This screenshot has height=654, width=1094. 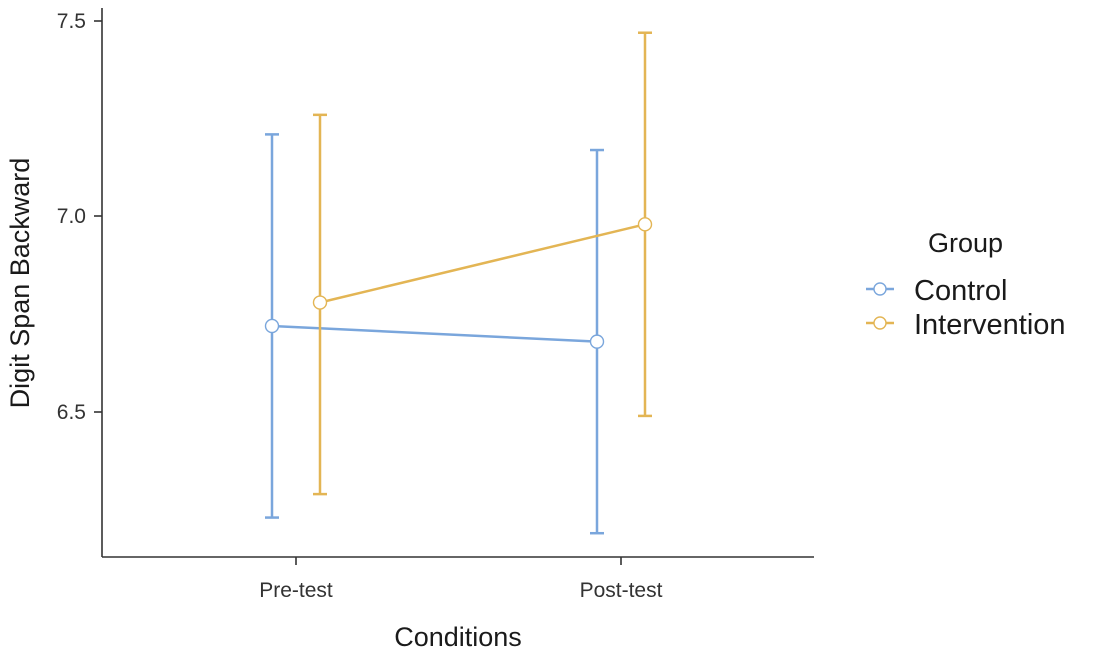 What do you see at coordinates (965, 243) in the screenshot?
I see `legend-title: Group` at bounding box center [965, 243].